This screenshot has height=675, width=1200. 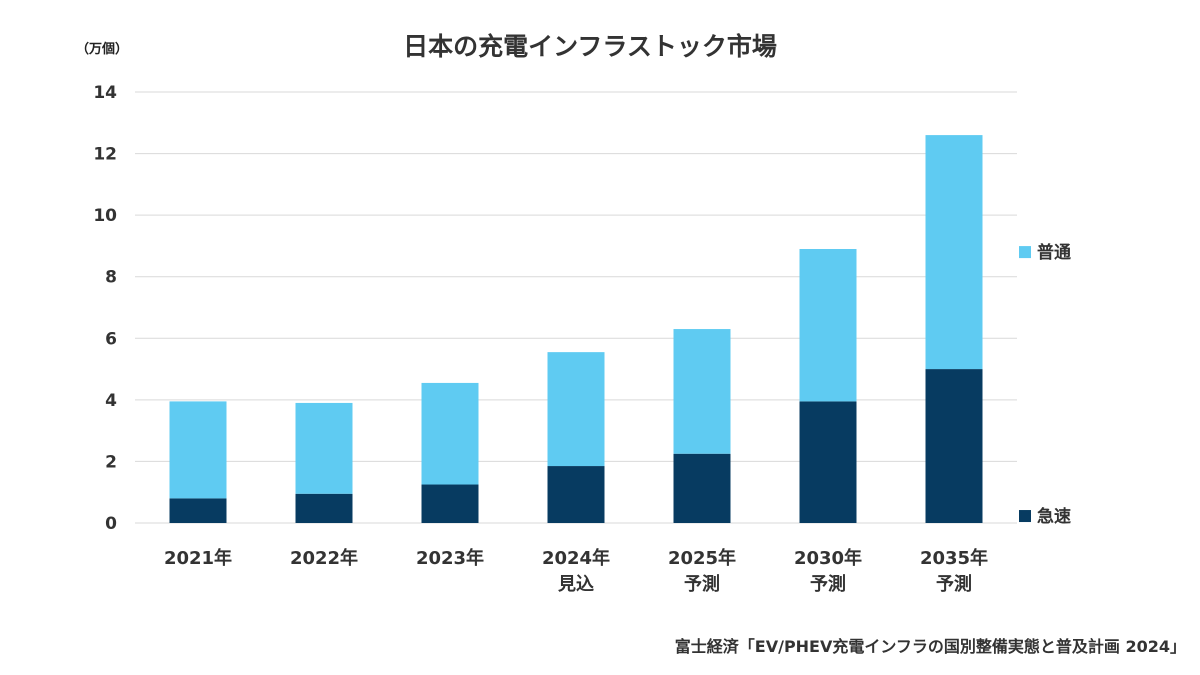 I want to click on source-note: 富士経済「EV/PHEV充電インフラの国別整備実態と普及計画 2024」, so click(x=930, y=646).